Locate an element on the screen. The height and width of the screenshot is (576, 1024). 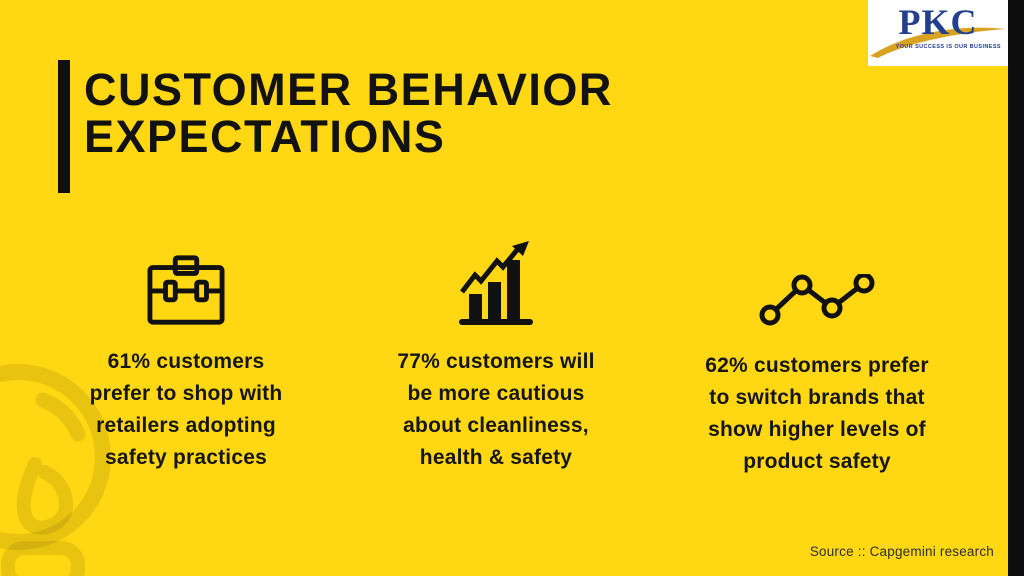
bar-chart-growth-icon is located at coordinates (496, 283).